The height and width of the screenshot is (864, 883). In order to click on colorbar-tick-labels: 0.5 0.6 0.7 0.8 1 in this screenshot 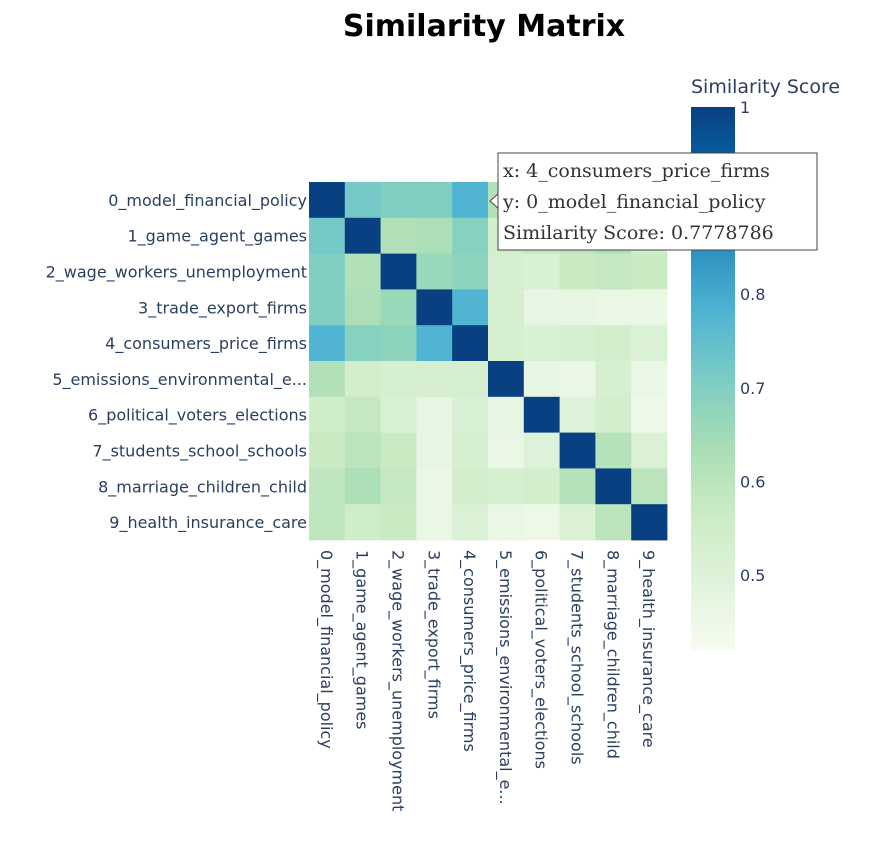, I will do `click(752, 341)`.